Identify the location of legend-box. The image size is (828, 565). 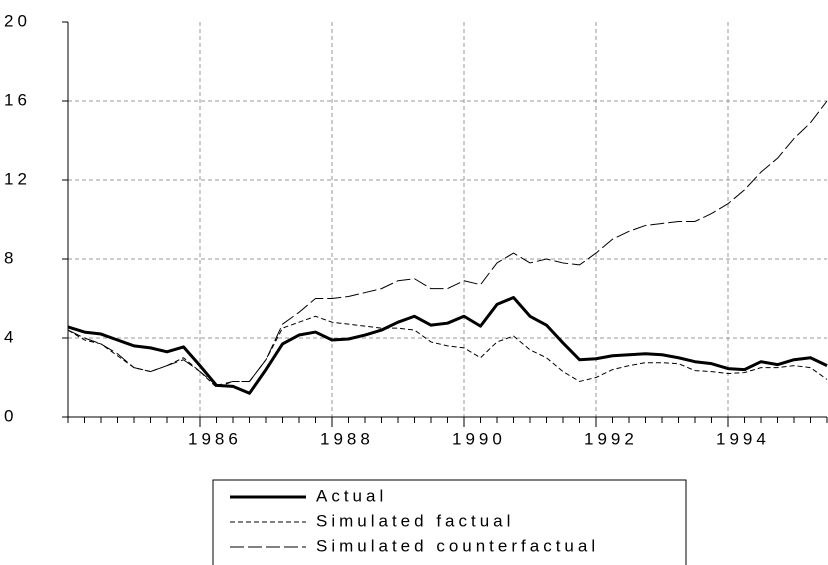
(449, 522).